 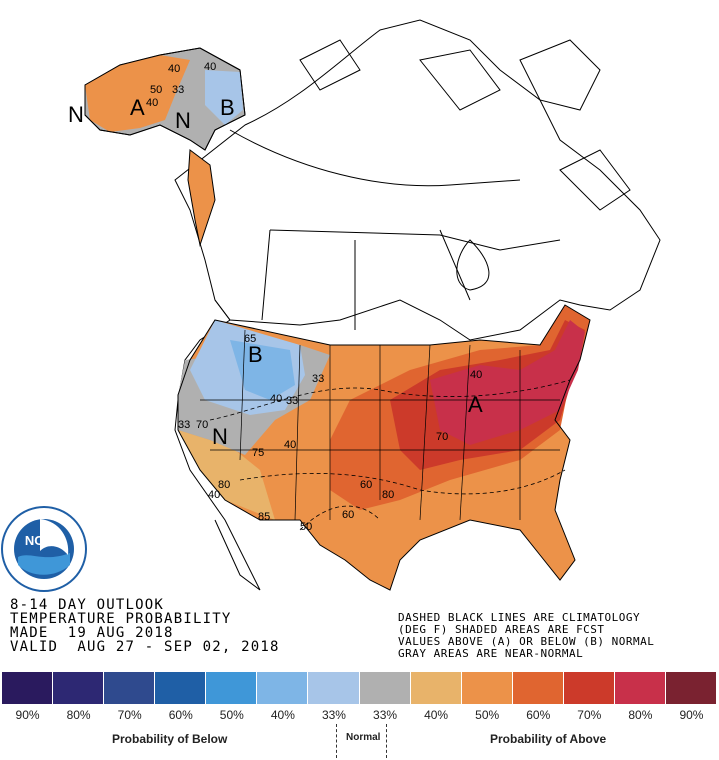 I want to click on normal-caption: Normal, so click(x=363, y=737).